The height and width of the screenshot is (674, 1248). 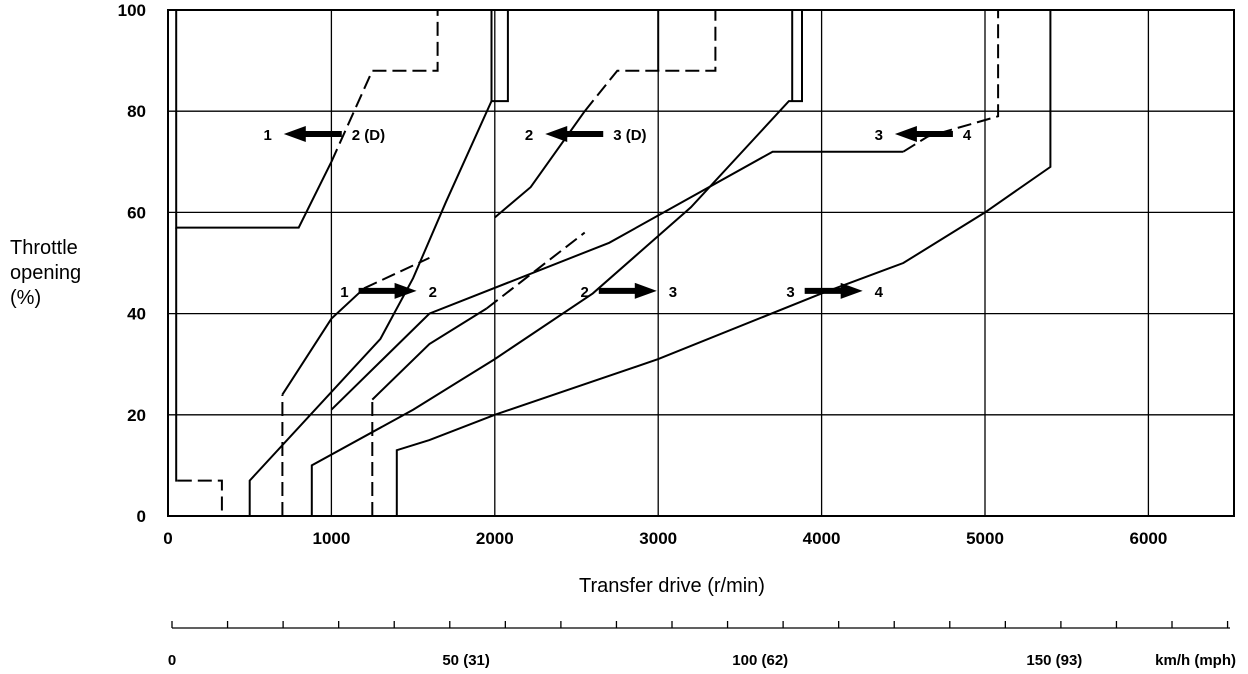 What do you see at coordinates (331, 538) in the screenshot?
I see `x-tick-label: 1000` at bounding box center [331, 538].